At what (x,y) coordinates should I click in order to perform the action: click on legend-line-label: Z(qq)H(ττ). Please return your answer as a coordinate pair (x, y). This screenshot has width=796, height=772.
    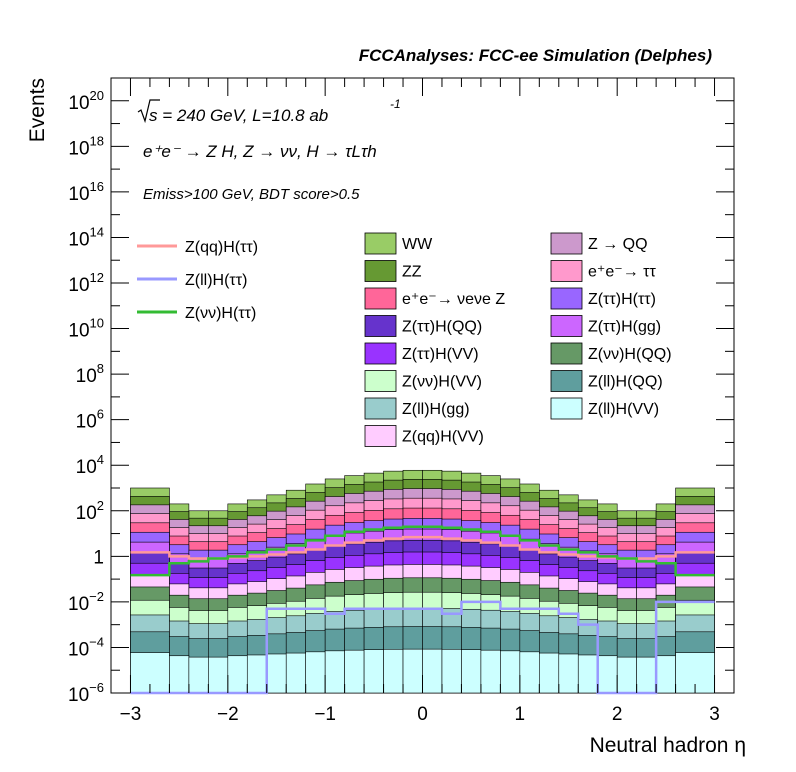
    Looking at the image, I should click on (221, 247).